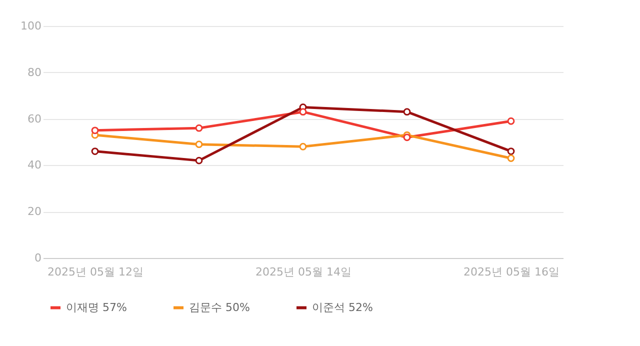 The image size is (640, 346). I want to click on y-tick-label: 80, so click(35, 72).